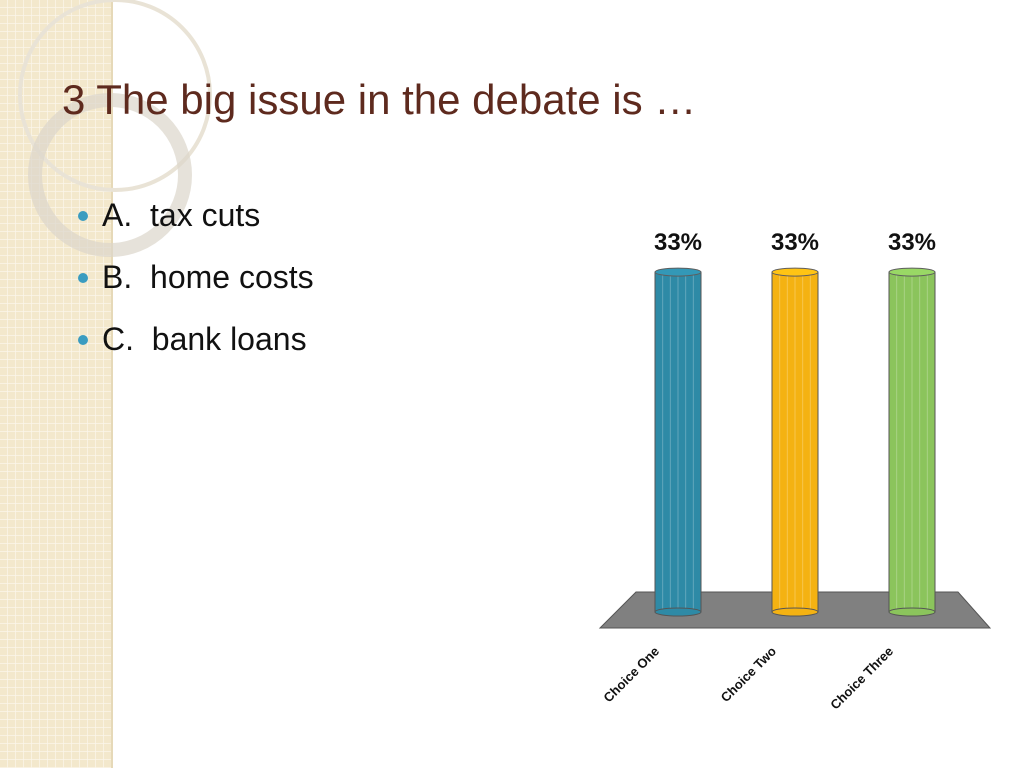 The height and width of the screenshot is (768, 1024). Describe the element at coordinates (204, 339) in the screenshot. I see `bullet-text: C. bank loans` at that location.